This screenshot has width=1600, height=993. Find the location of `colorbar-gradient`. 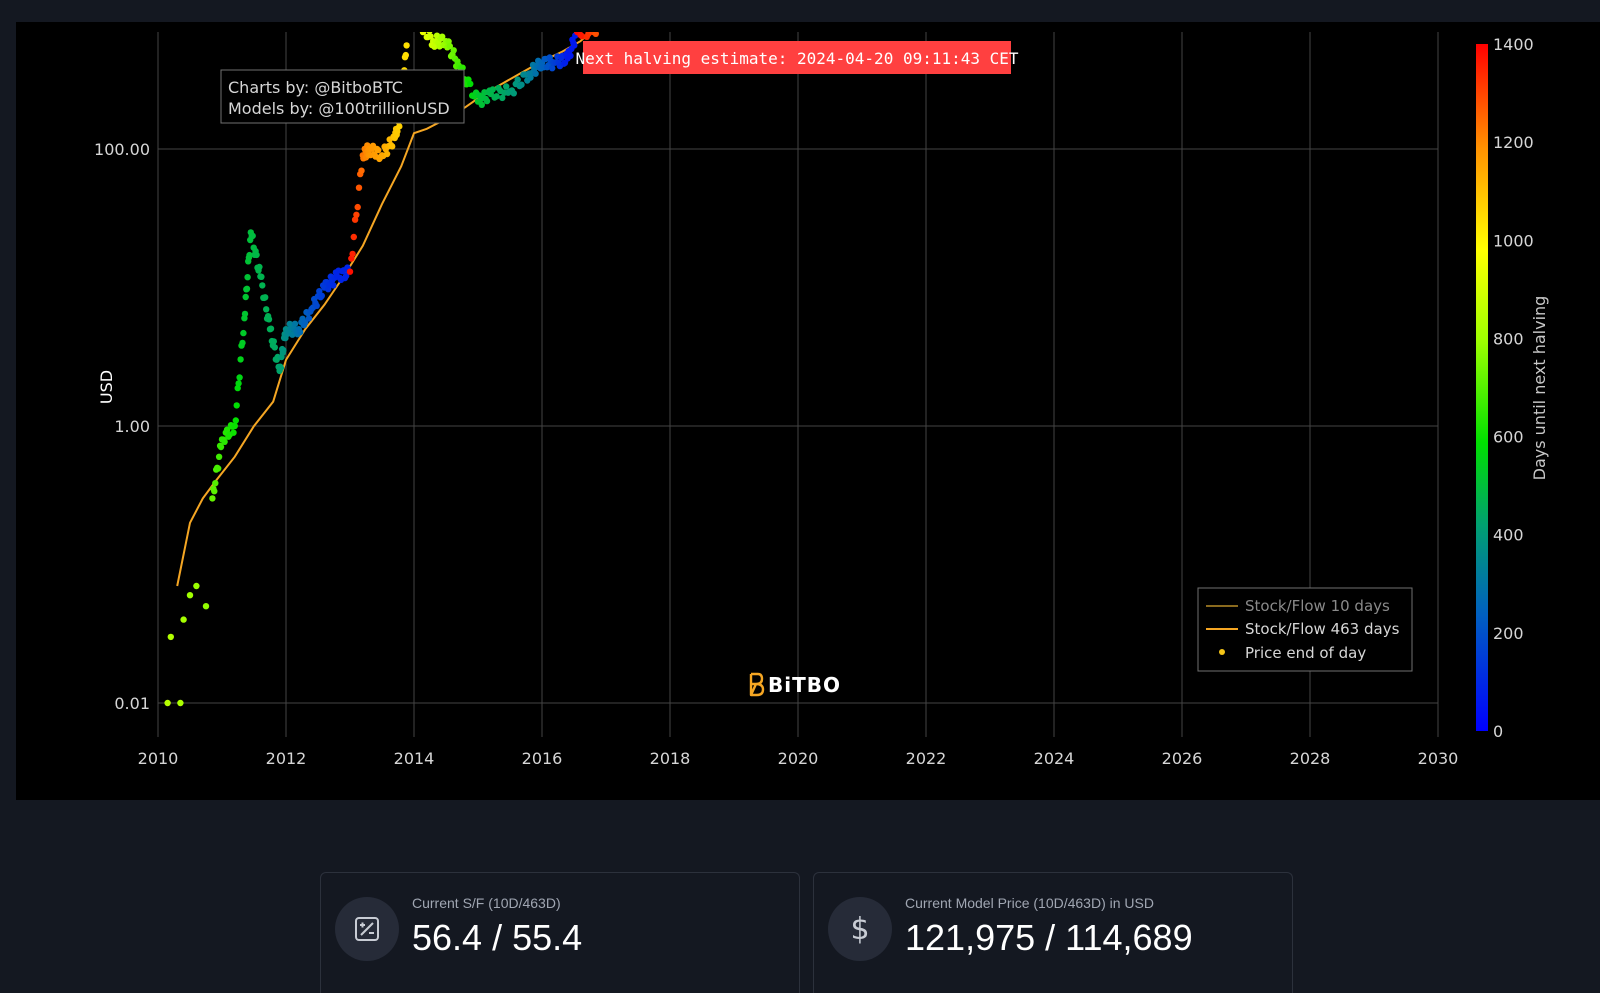

colorbar-gradient is located at coordinates (1482, 387).